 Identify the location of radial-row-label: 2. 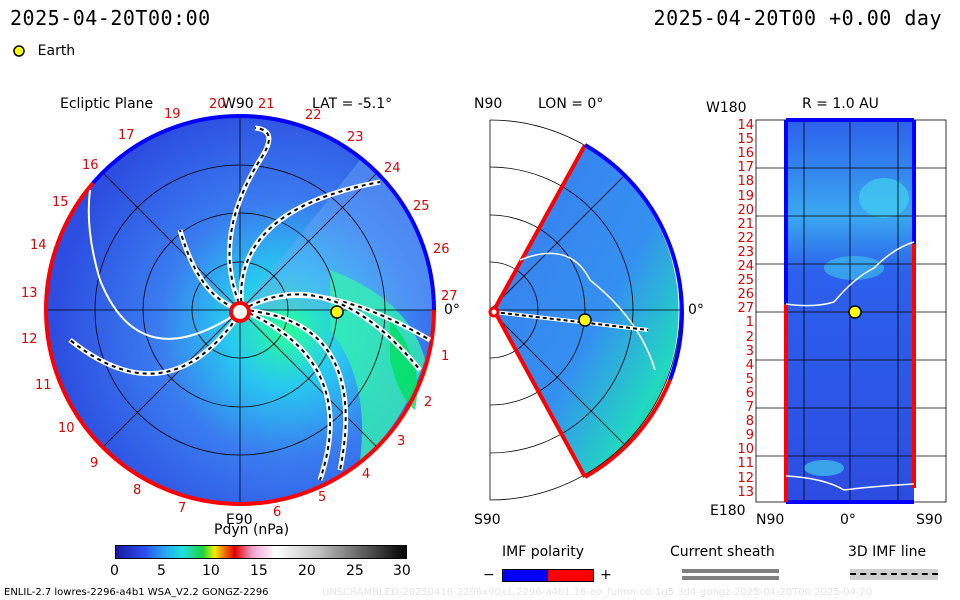
(749, 337).